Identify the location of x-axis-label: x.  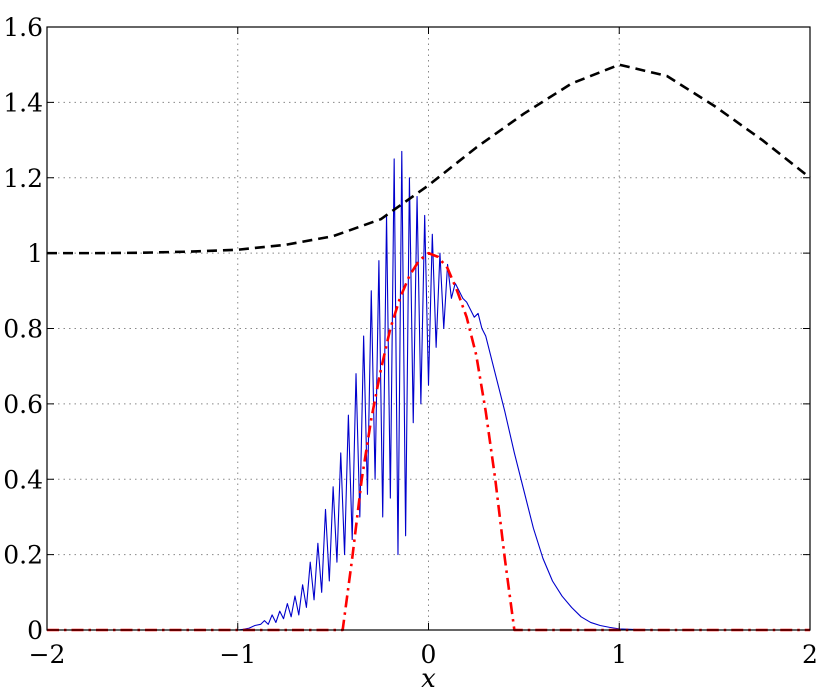
(428, 679).